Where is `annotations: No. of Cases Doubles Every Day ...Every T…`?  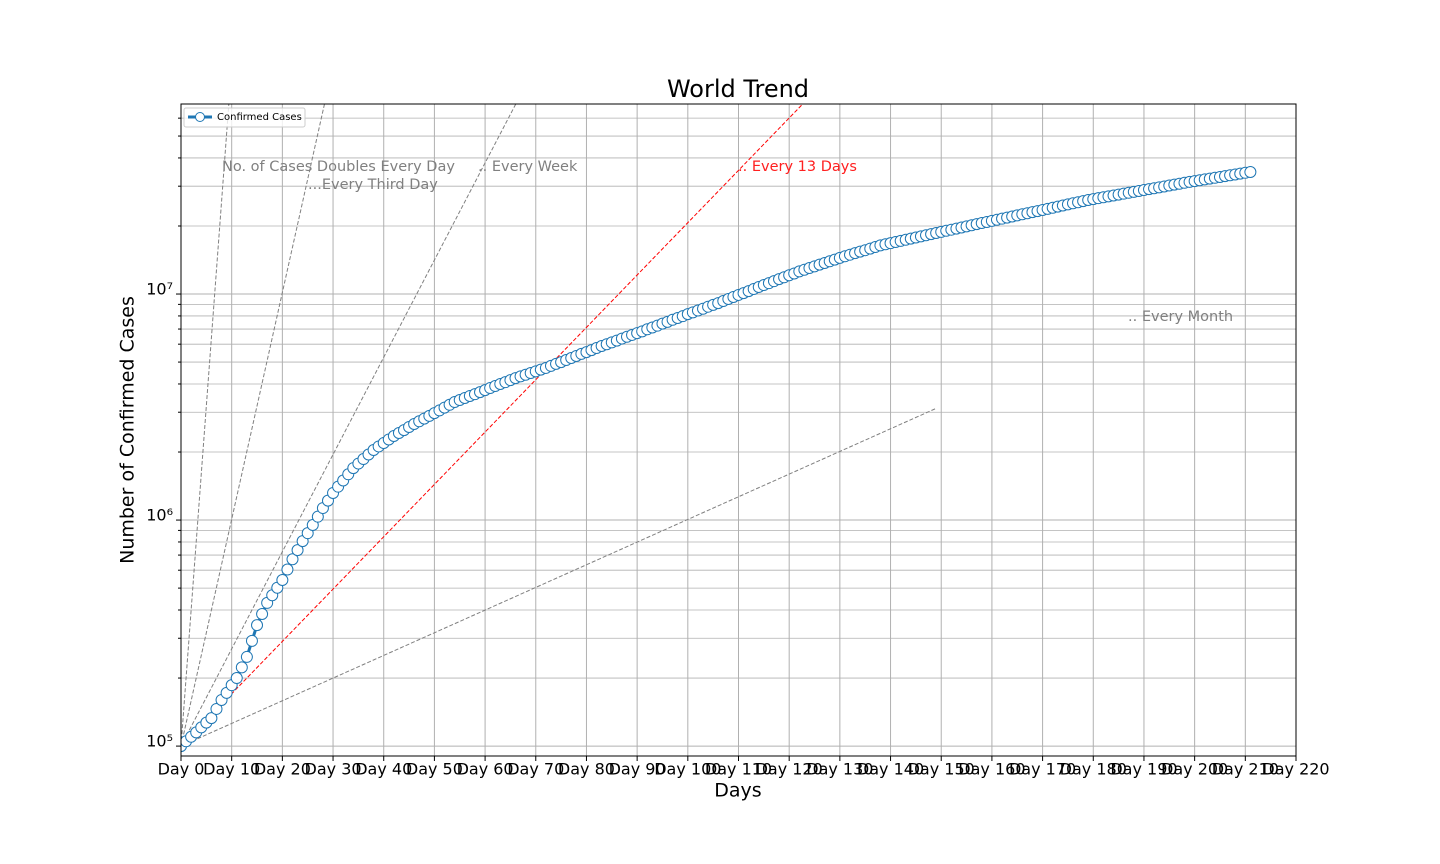
annotations: No. of Cases Doubles Every Day ...Every T… is located at coordinates (727, 242).